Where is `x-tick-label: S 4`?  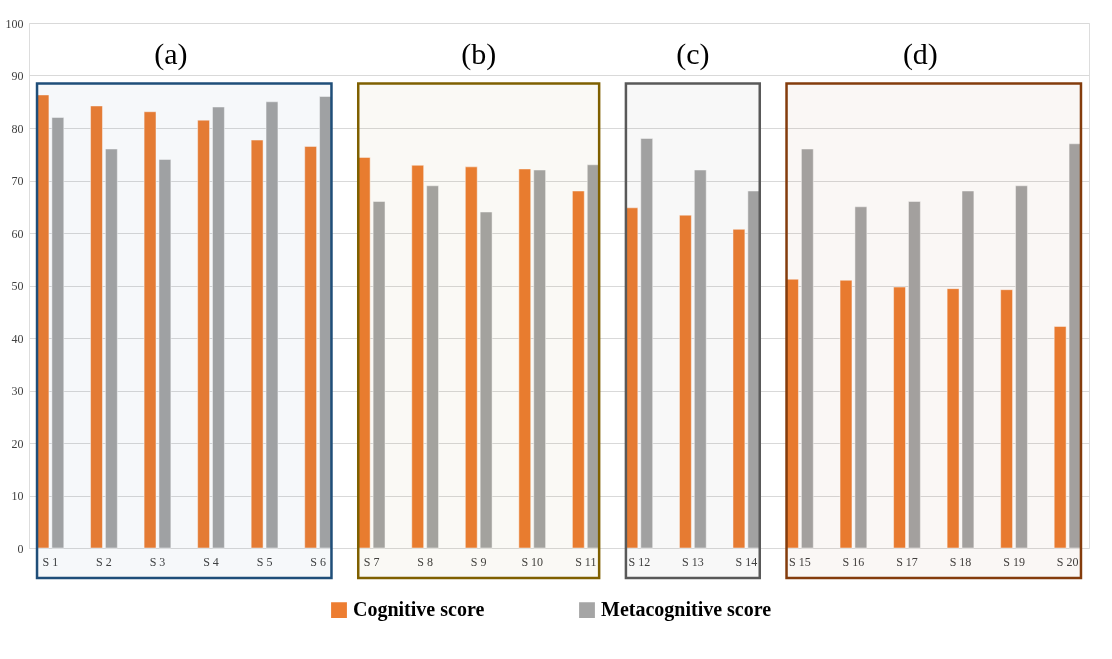 x-tick-label: S 4 is located at coordinates (211, 561).